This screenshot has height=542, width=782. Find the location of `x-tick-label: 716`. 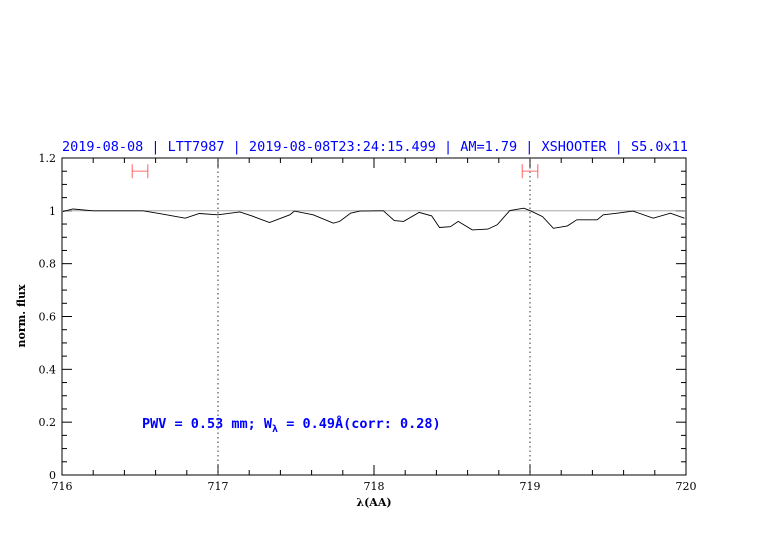

x-tick-label: 716 is located at coordinates (62, 486).